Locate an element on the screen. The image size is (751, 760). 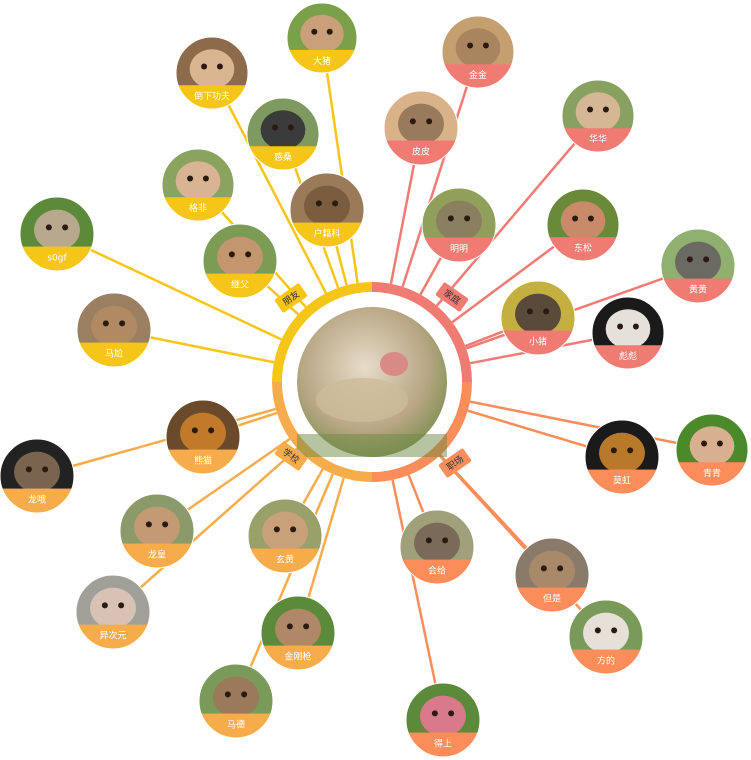
person-name: 感桑 is located at coordinates (283, 157).